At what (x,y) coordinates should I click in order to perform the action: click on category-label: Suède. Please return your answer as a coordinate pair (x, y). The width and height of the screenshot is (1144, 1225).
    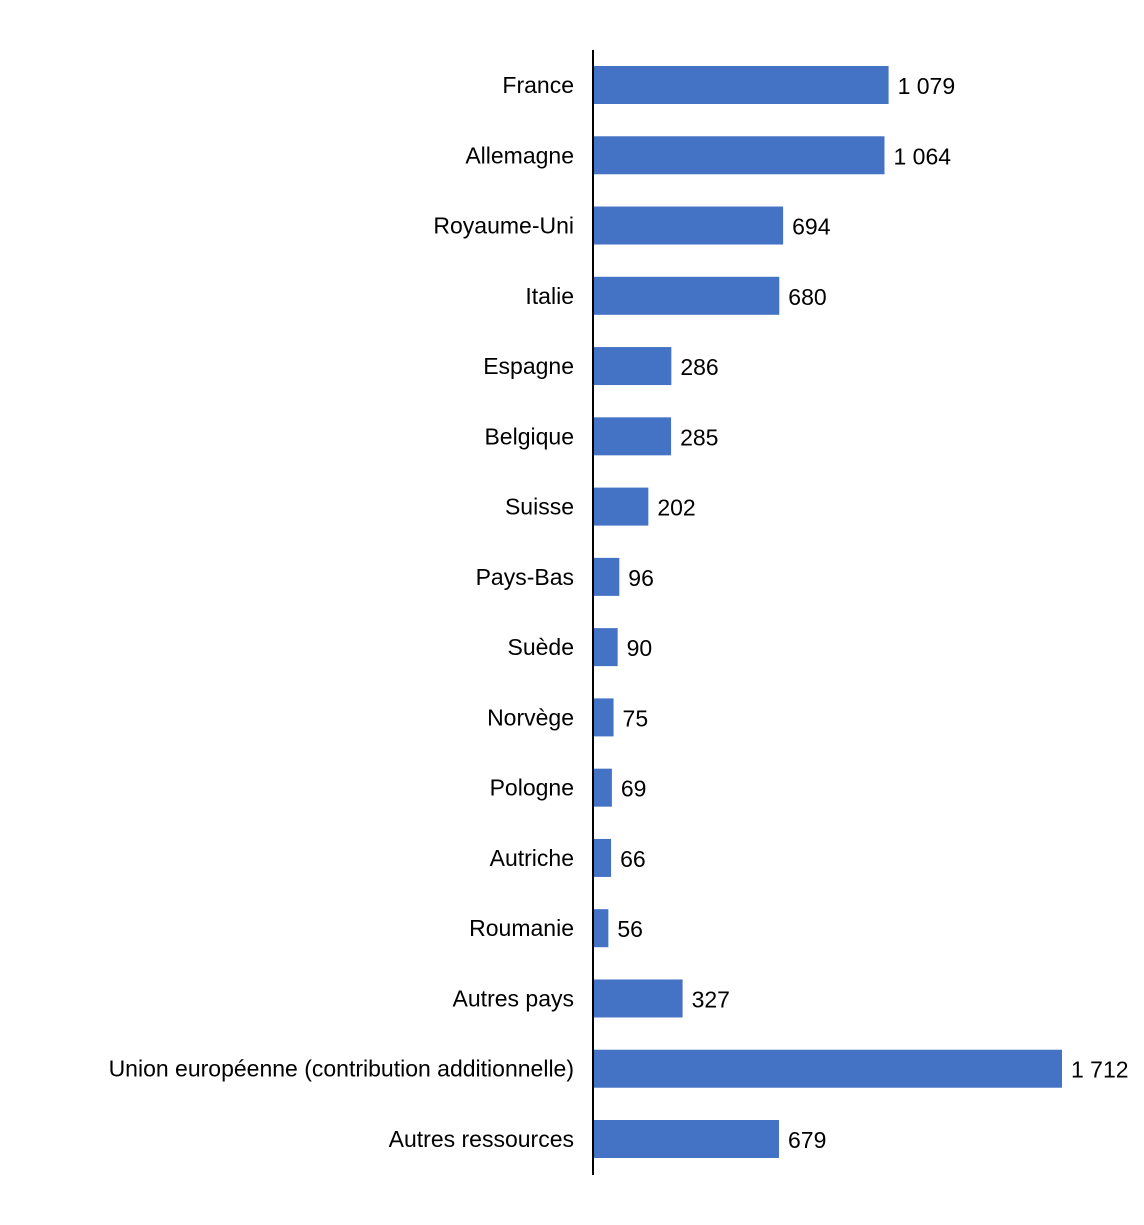
    Looking at the image, I should click on (540, 647).